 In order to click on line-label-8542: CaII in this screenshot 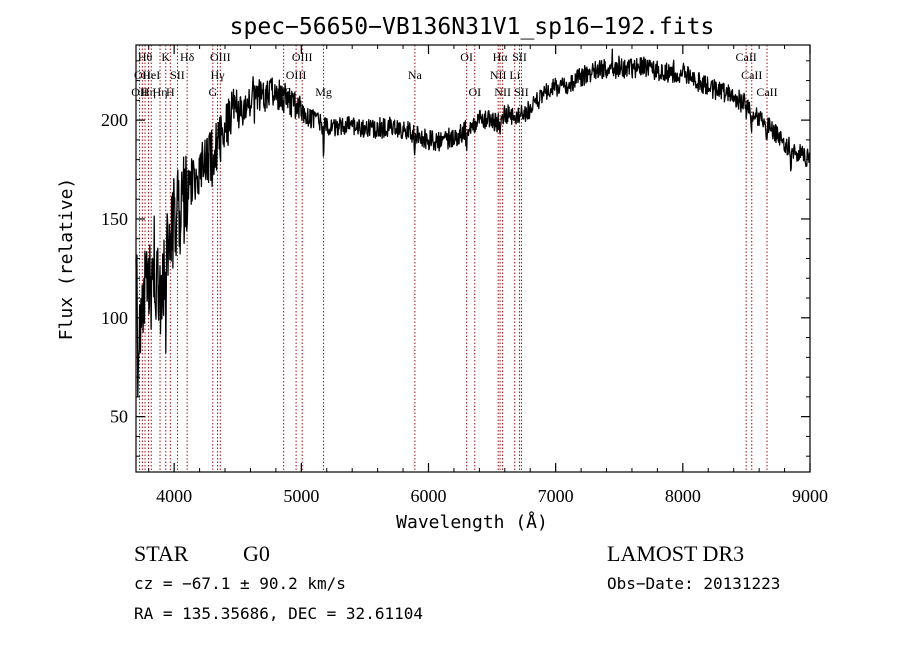, I will do `click(751, 75)`.